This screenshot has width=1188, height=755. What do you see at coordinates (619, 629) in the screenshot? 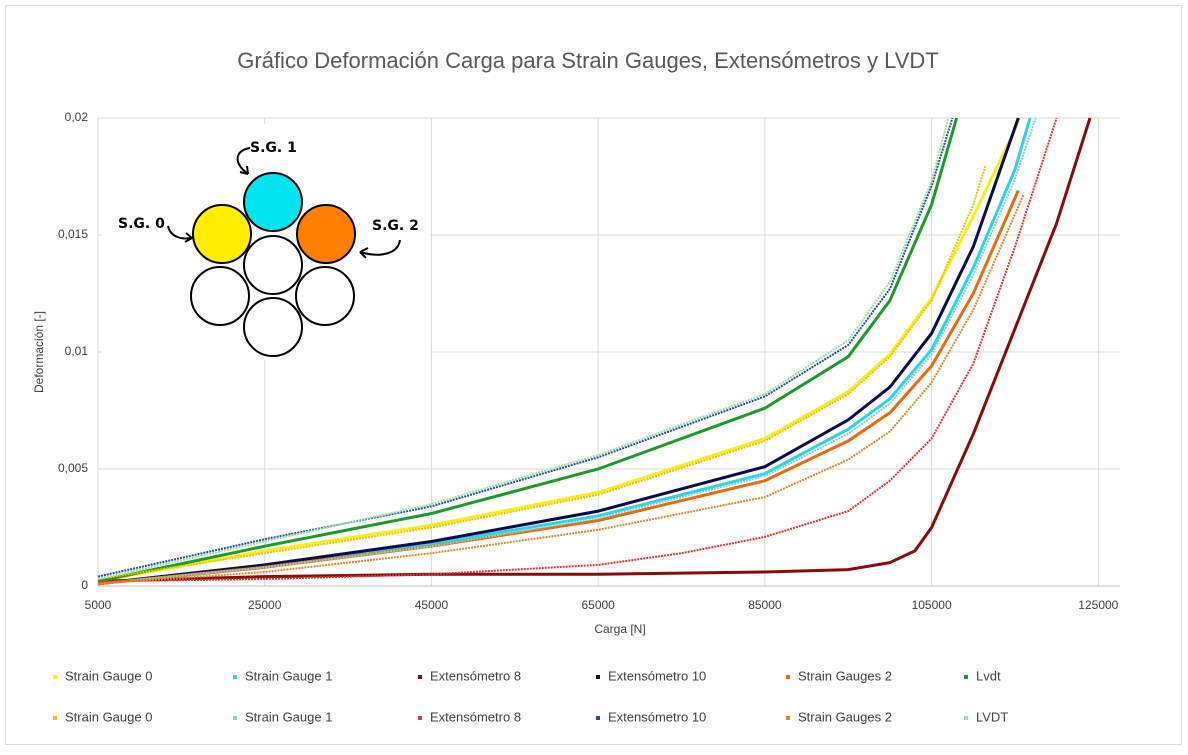
I see `x-axis-title: Carga [N]` at bounding box center [619, 629].